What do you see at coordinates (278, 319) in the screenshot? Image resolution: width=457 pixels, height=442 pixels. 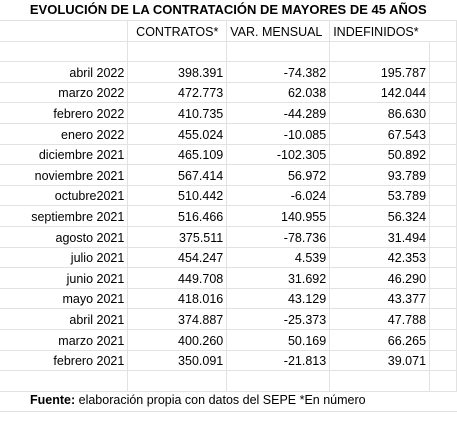 I see `var-mensual-cell: -25.373` at bounding box center [278, 319].